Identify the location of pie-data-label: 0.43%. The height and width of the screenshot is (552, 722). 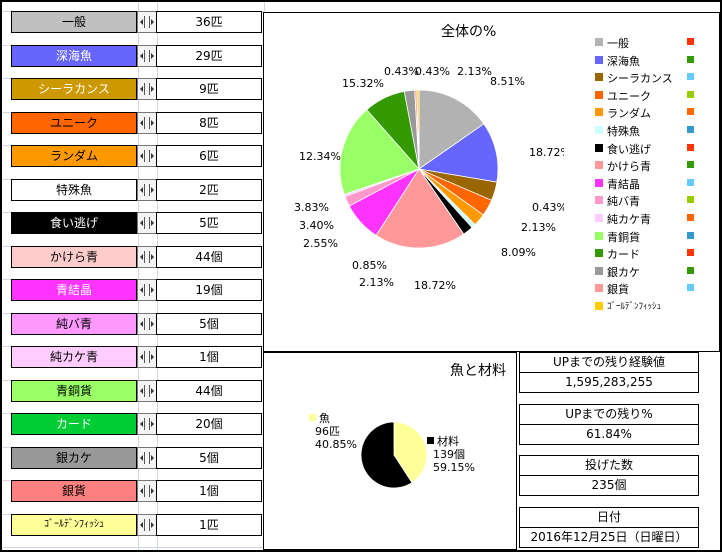
(401, 71).